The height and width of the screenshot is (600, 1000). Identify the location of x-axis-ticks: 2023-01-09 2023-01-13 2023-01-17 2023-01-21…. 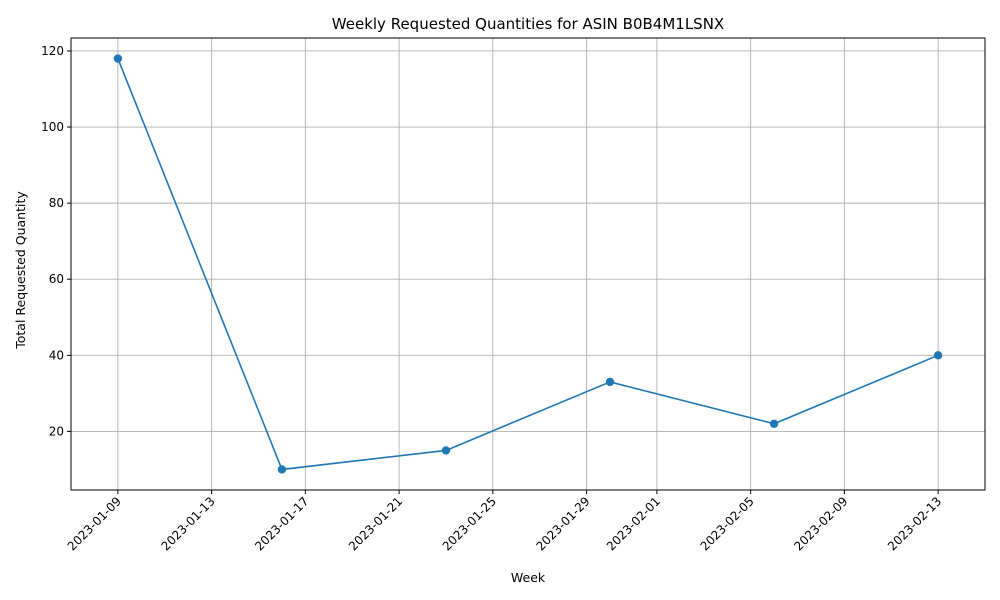
(504, 521).